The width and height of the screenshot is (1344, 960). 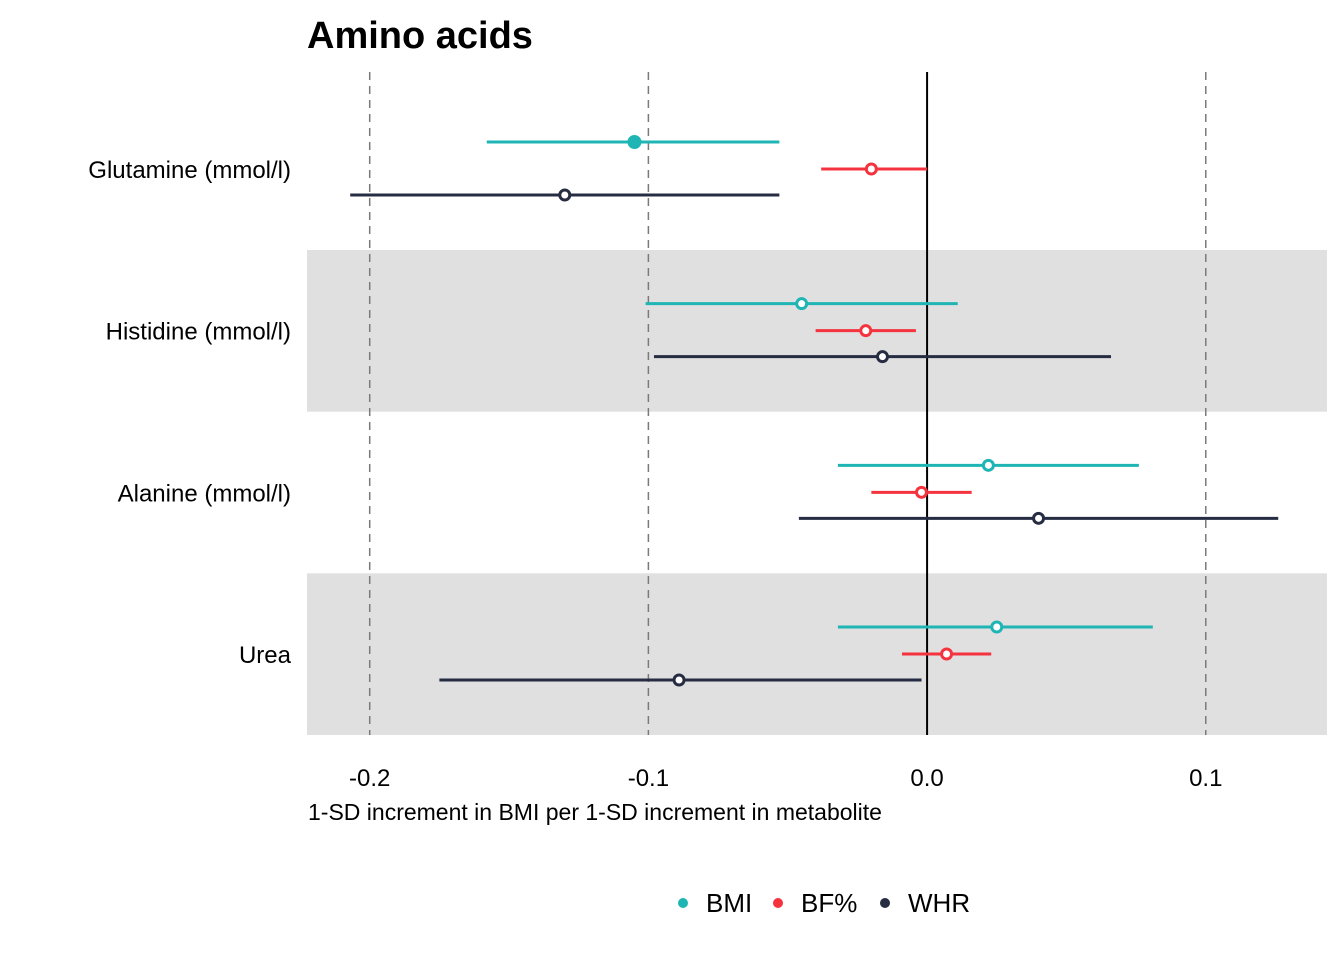 I want to click on legend-label: WHR, so click(x=939, y=903).